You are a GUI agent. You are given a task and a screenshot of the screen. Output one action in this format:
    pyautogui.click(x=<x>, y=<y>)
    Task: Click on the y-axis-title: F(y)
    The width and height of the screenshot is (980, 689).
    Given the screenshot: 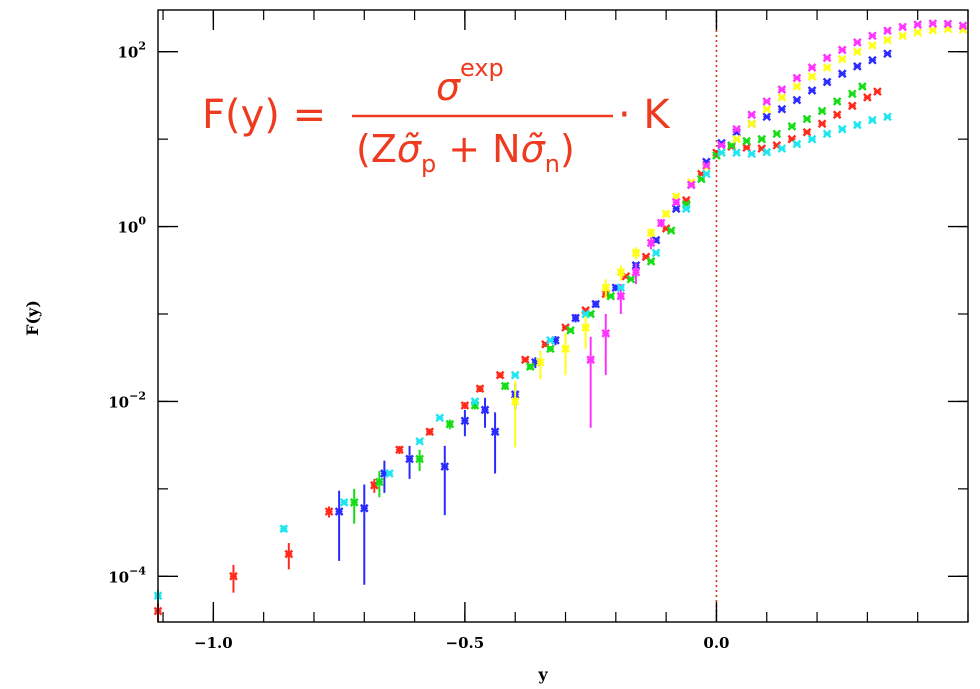 What is the action you would take?
    pyautogui.click(x=32, y=318)
    